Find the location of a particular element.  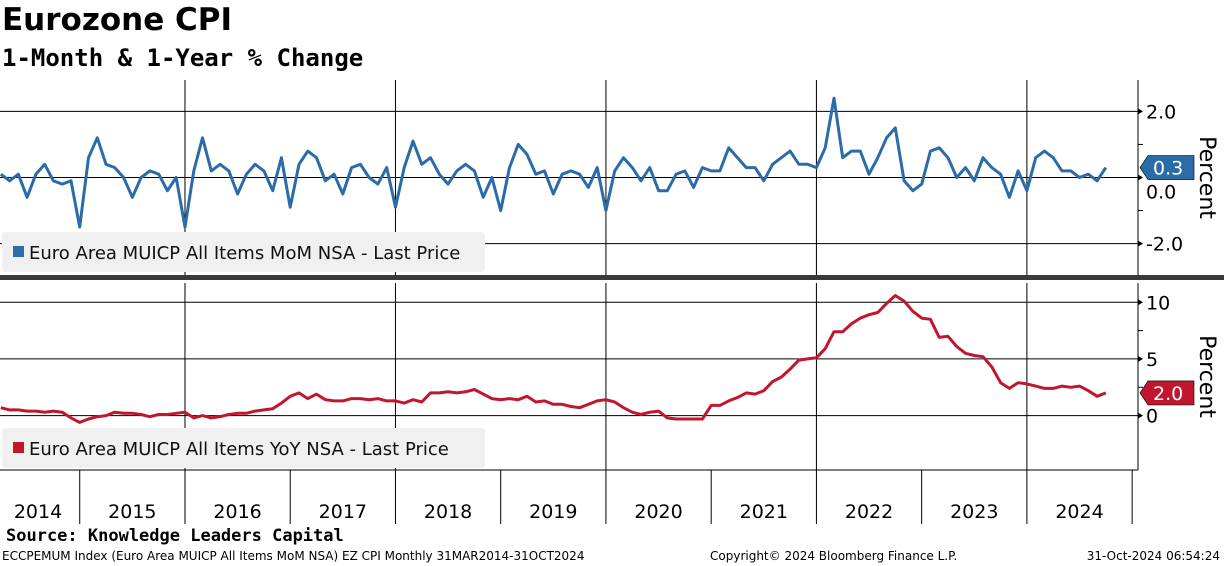

x-tick-label: 2018 is located at coordinates (448, 512).